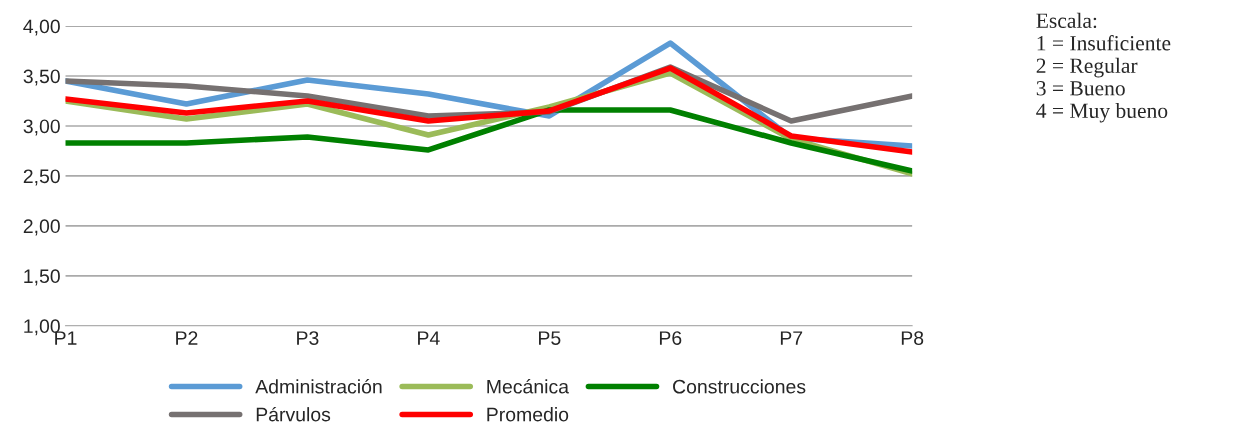 The width and height of the screenshot is (1236, 427). I want to click on legend-label: Promedio, so click(528, 414).